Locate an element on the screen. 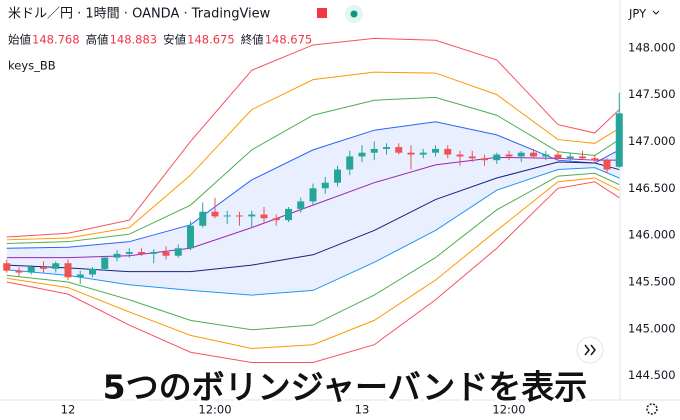 The width and height of the screenshot is (680, 420). ohlc-row: 始値 148.768 高値 148.883 安値 148.675 終値 148.675 is located at coordinates (160, 40).